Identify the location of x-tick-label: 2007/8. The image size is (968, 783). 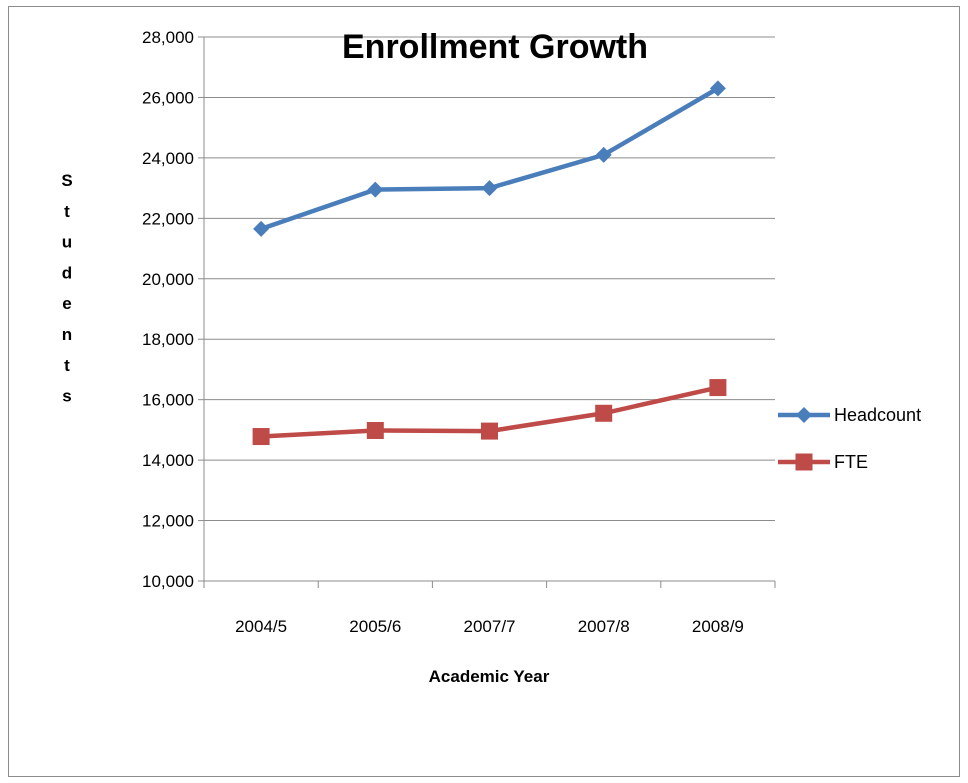
(604, 626).